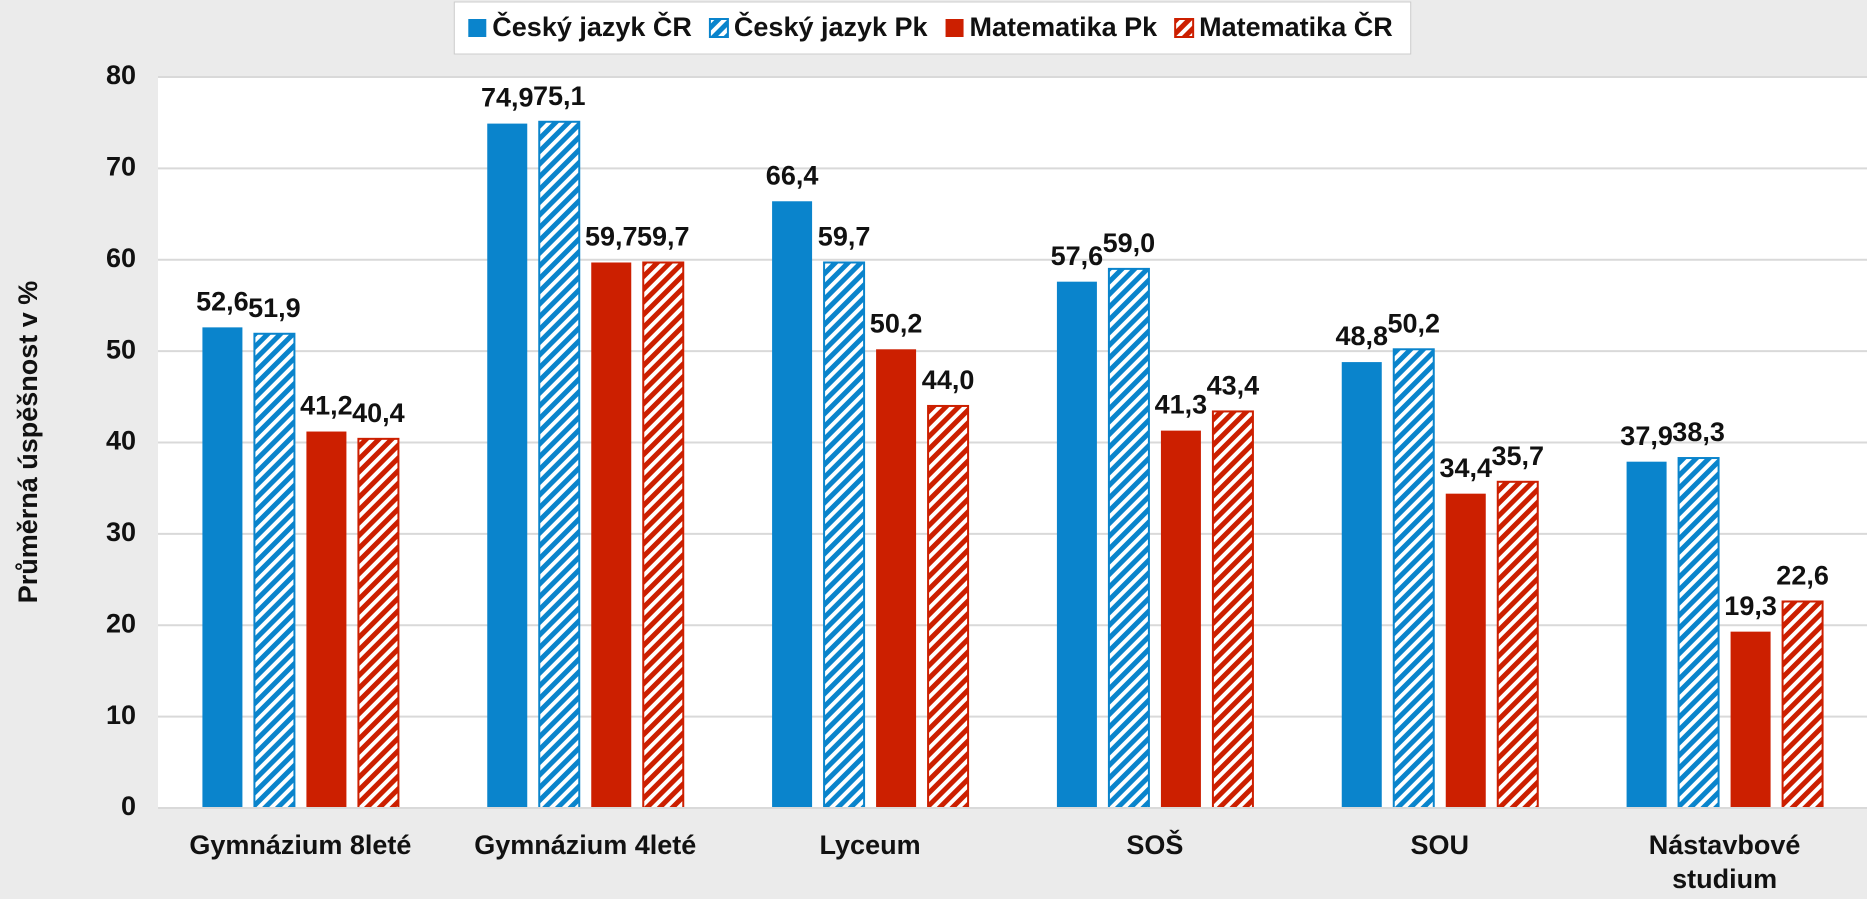  Describe the element at coordinates (1646, 436) in the screenshot. I see `data-label: 37,9` at that location.